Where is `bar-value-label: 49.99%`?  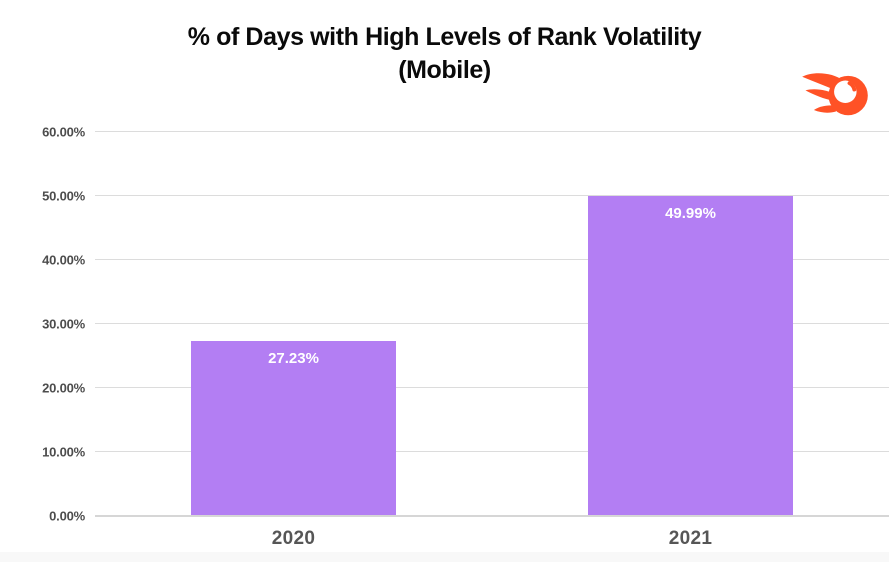 bar-value-label: 49.99% is located at coordinates (690, 213).